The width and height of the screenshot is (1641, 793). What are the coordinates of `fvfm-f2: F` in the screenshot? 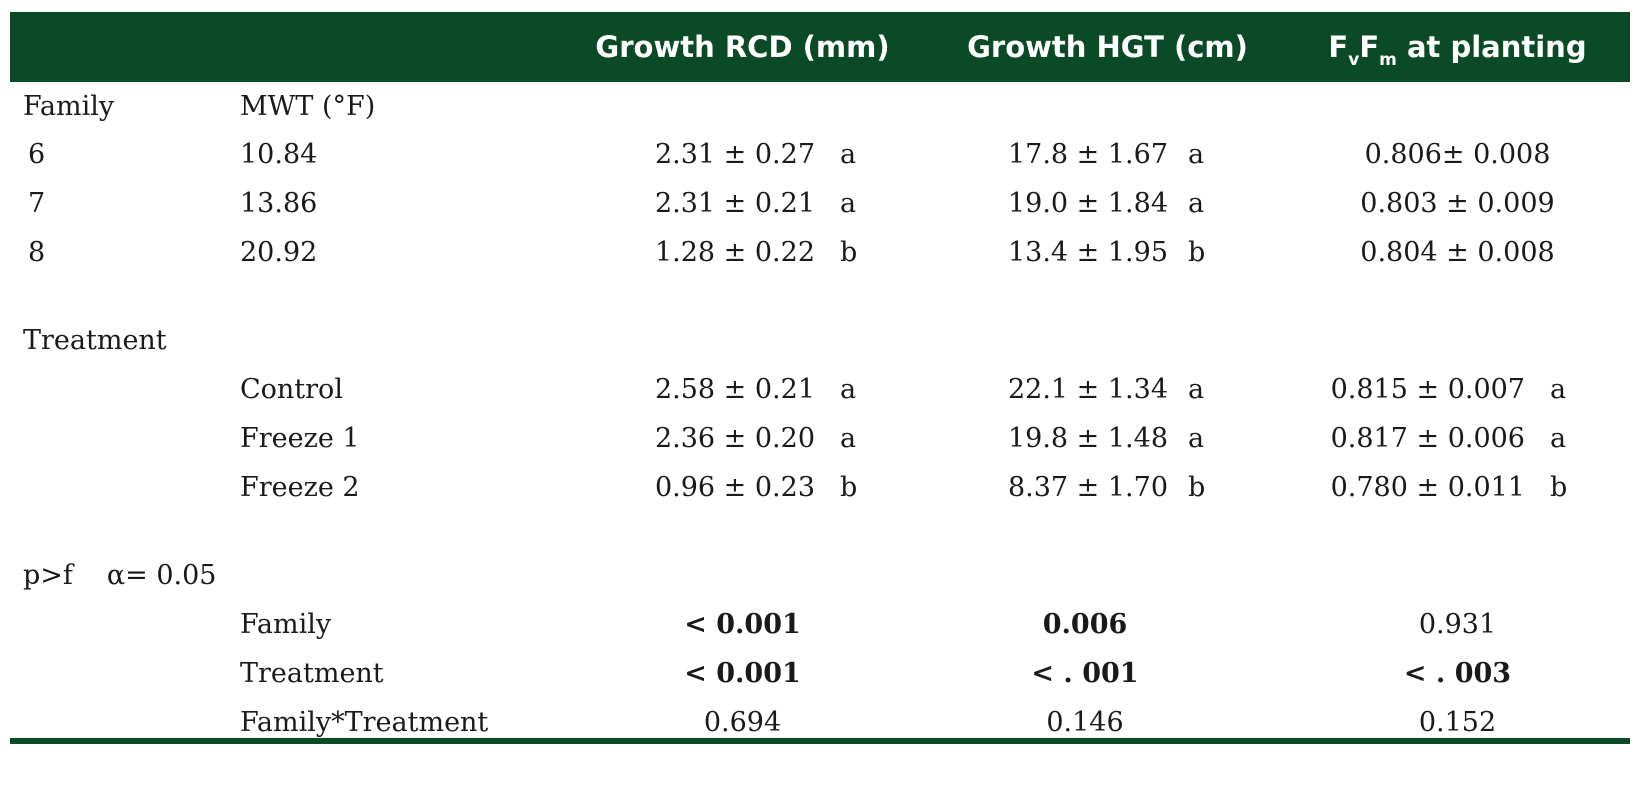 It's located at (1369, 47).